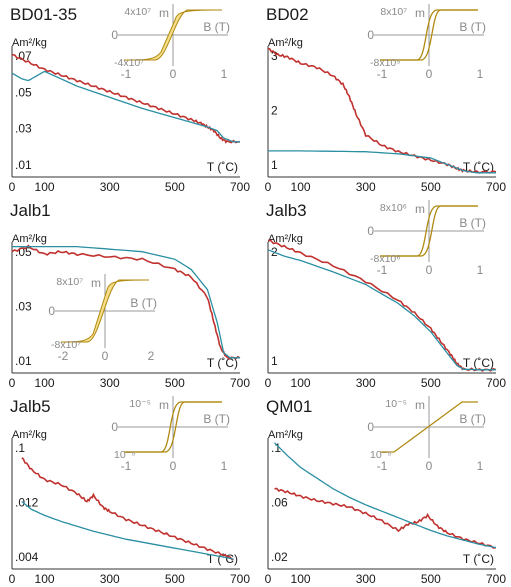  What do you see at coordinates (137, 12) in the screenshot?
I see `inset-y-top-label: 4x10⁷` at bounding box center [137, 12].